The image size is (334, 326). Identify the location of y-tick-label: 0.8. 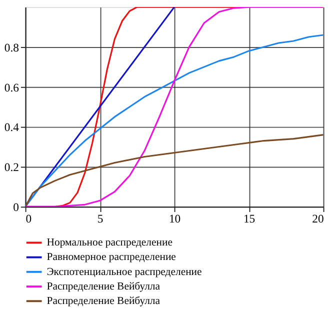
(12, 47).